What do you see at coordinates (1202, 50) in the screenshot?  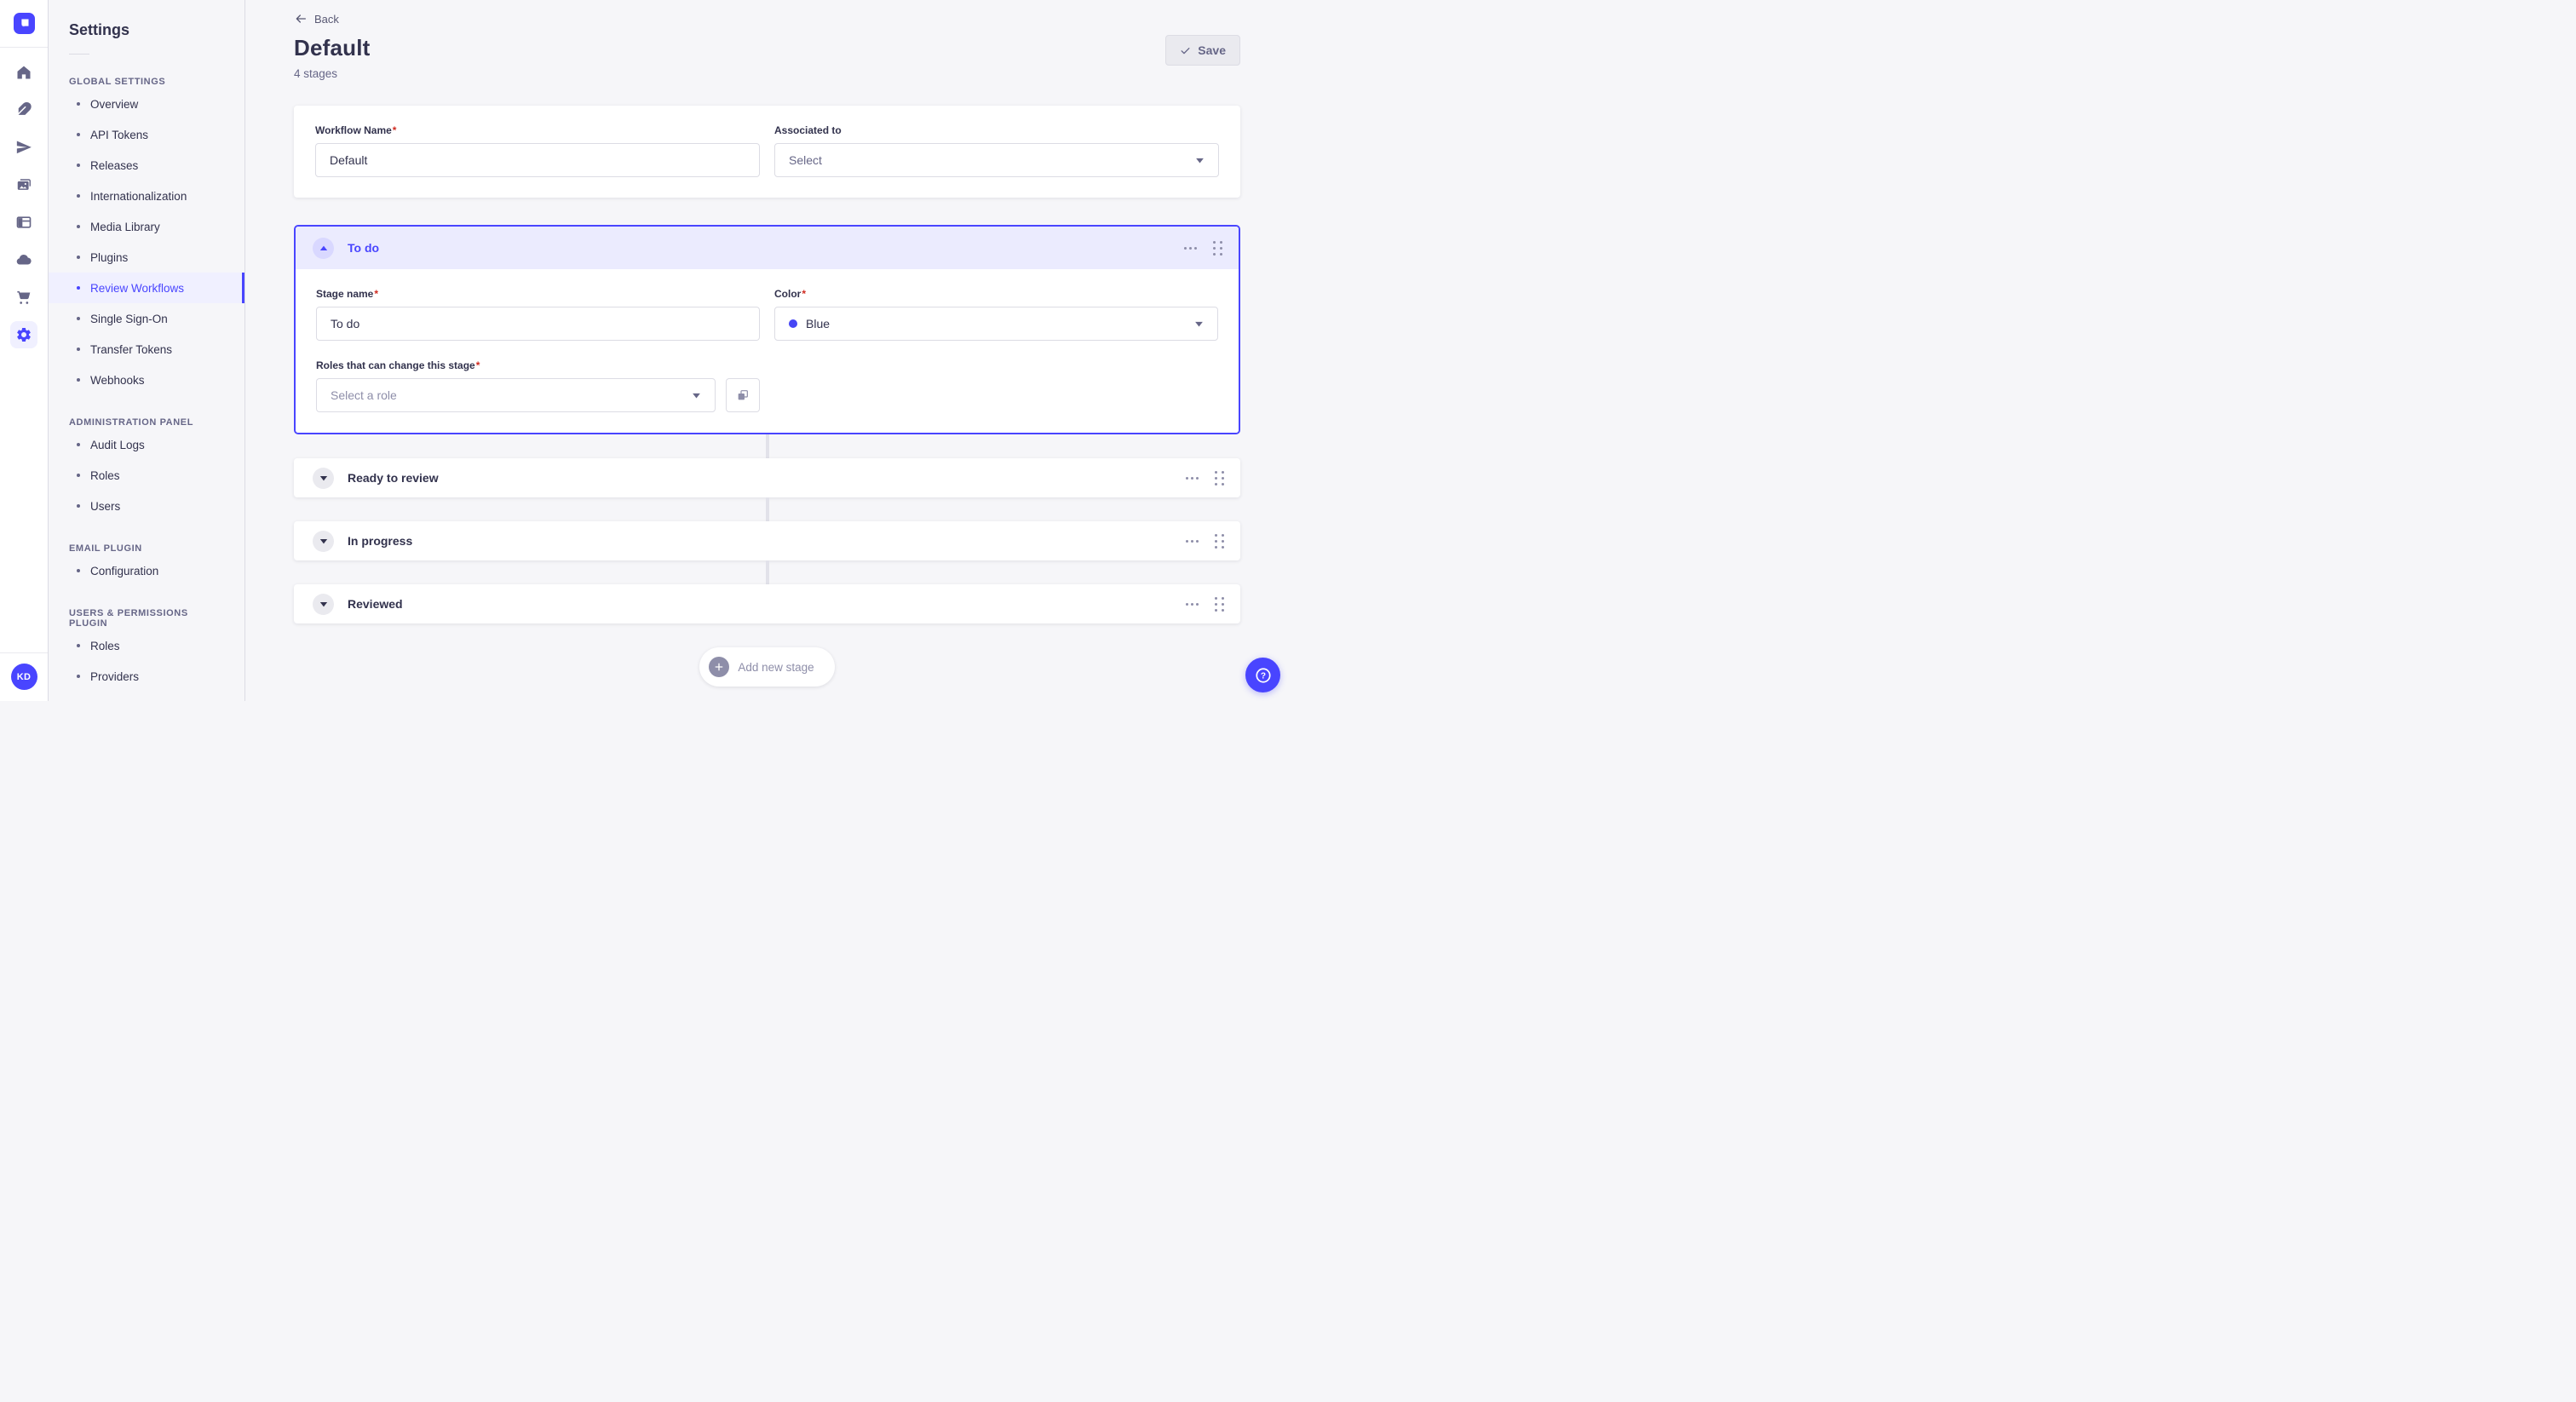 I see `save-button: Save` at bounding box center [1202, 50].